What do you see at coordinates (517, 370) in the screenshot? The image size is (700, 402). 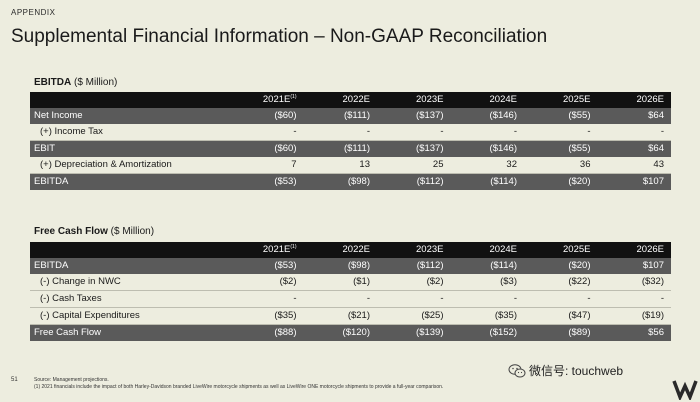 I see `wechat-icon` at bounding box center [517, 370].